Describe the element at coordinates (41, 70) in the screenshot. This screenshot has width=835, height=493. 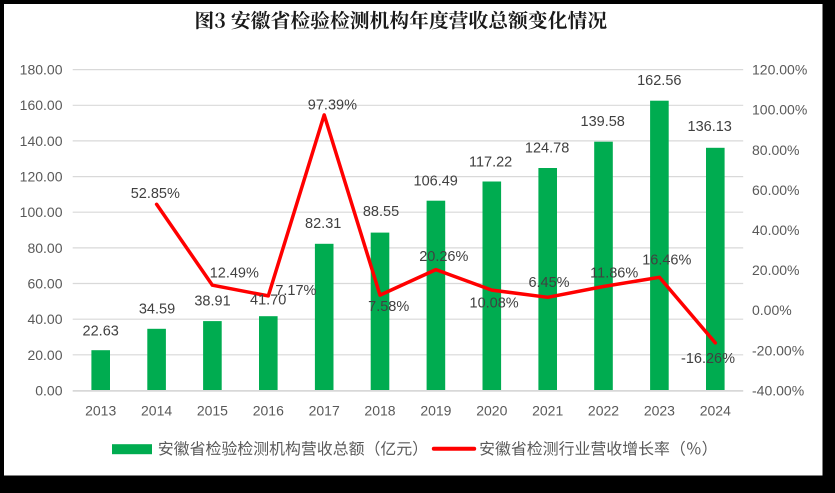
I see `svg-text: 180.00` at that location.